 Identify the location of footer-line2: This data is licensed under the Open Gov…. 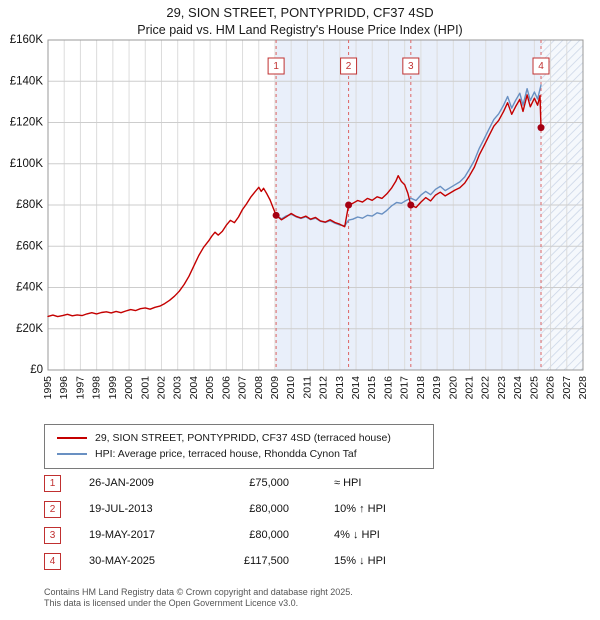
(171, 603).